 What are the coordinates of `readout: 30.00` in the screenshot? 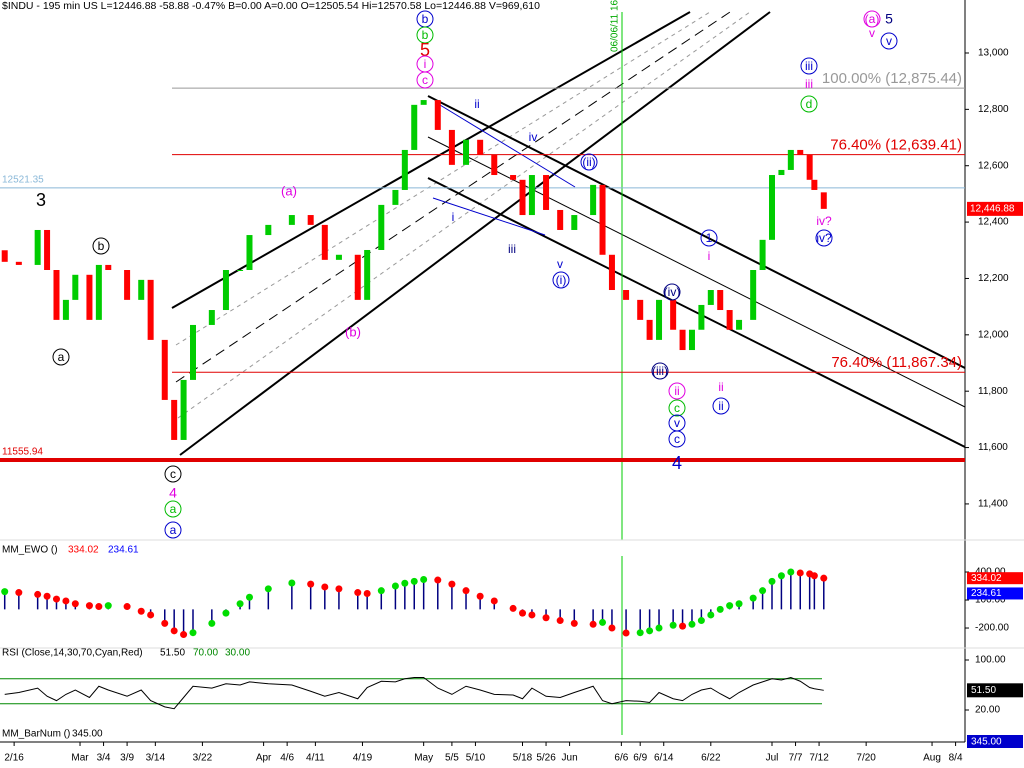 It's located at (237, 653).